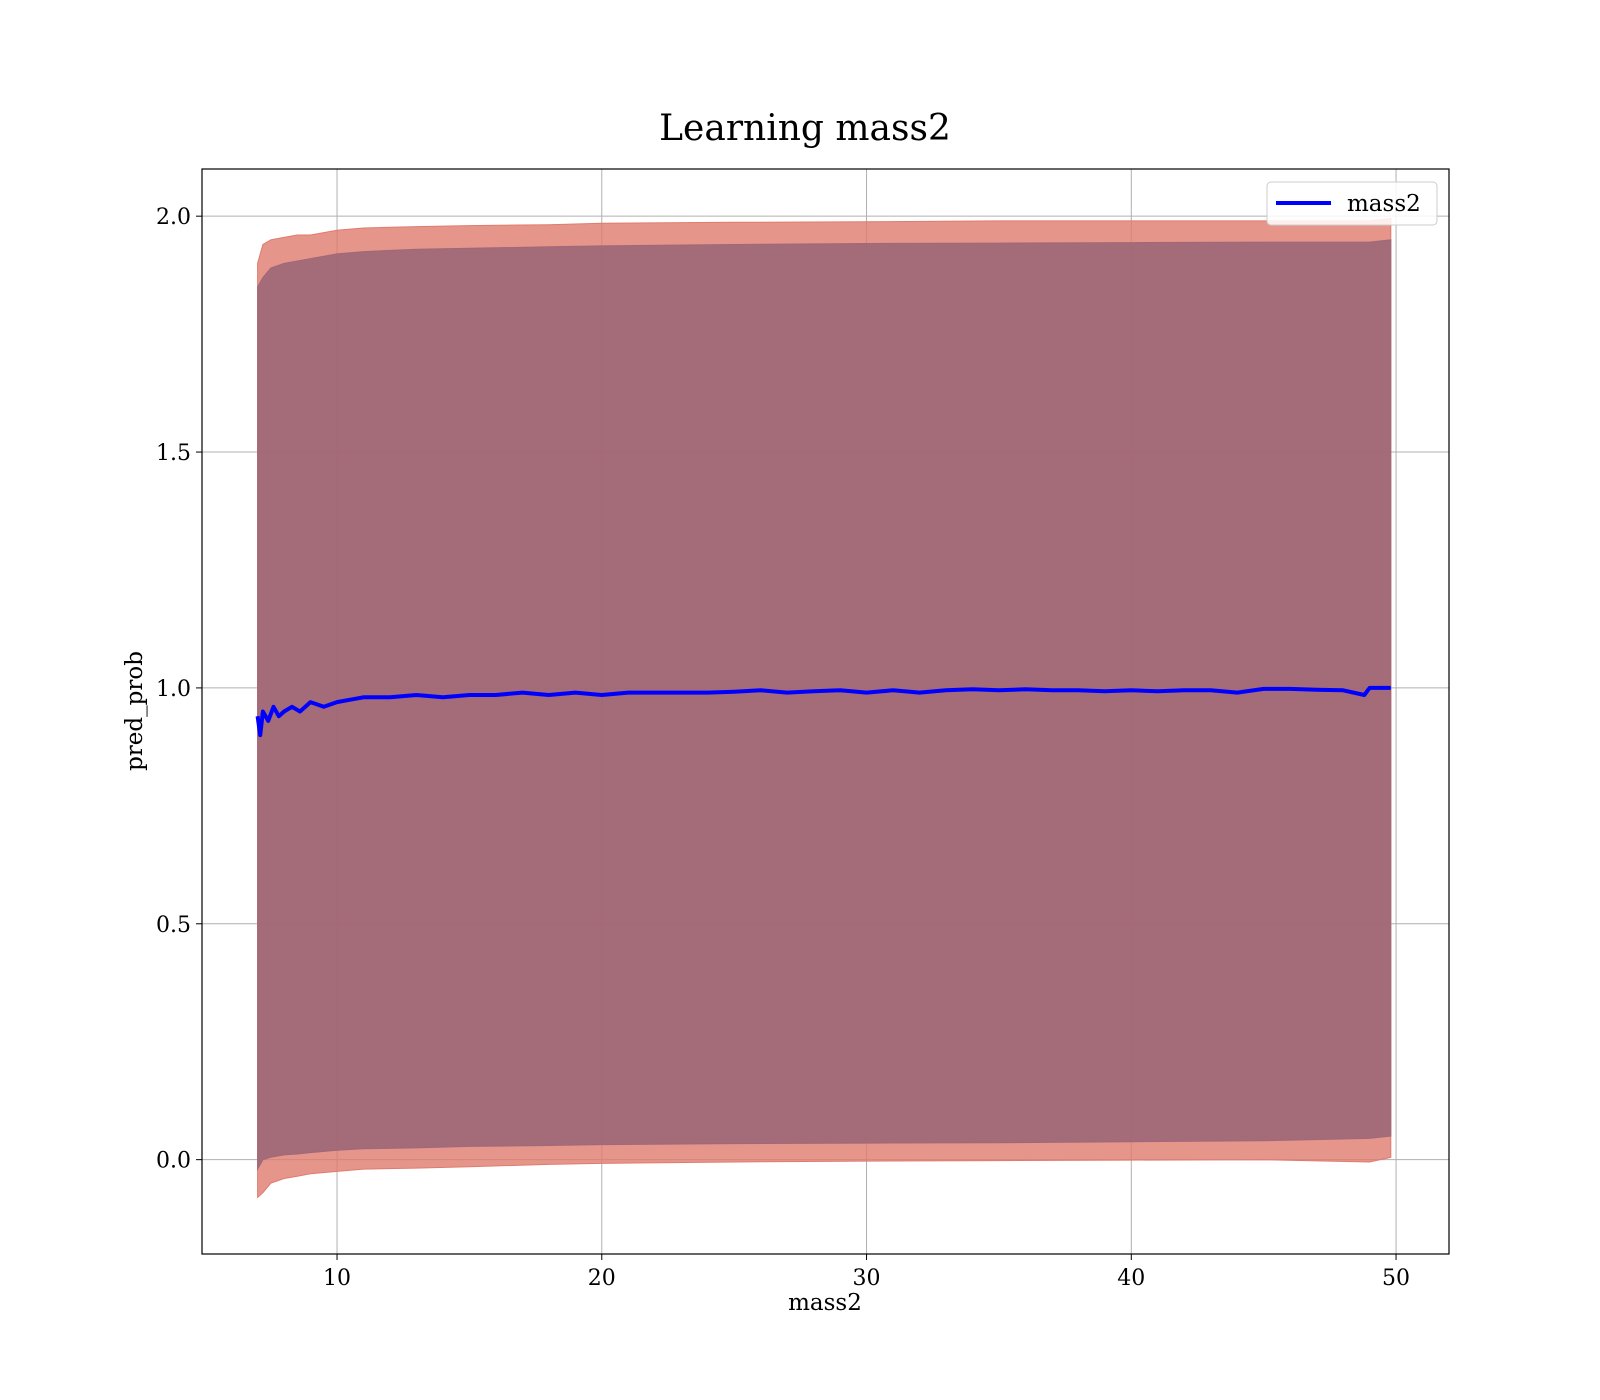  Describe the element at coordinates (602, 1278) in the screenshot. I see `x-tick-label-20: 20` at that location.